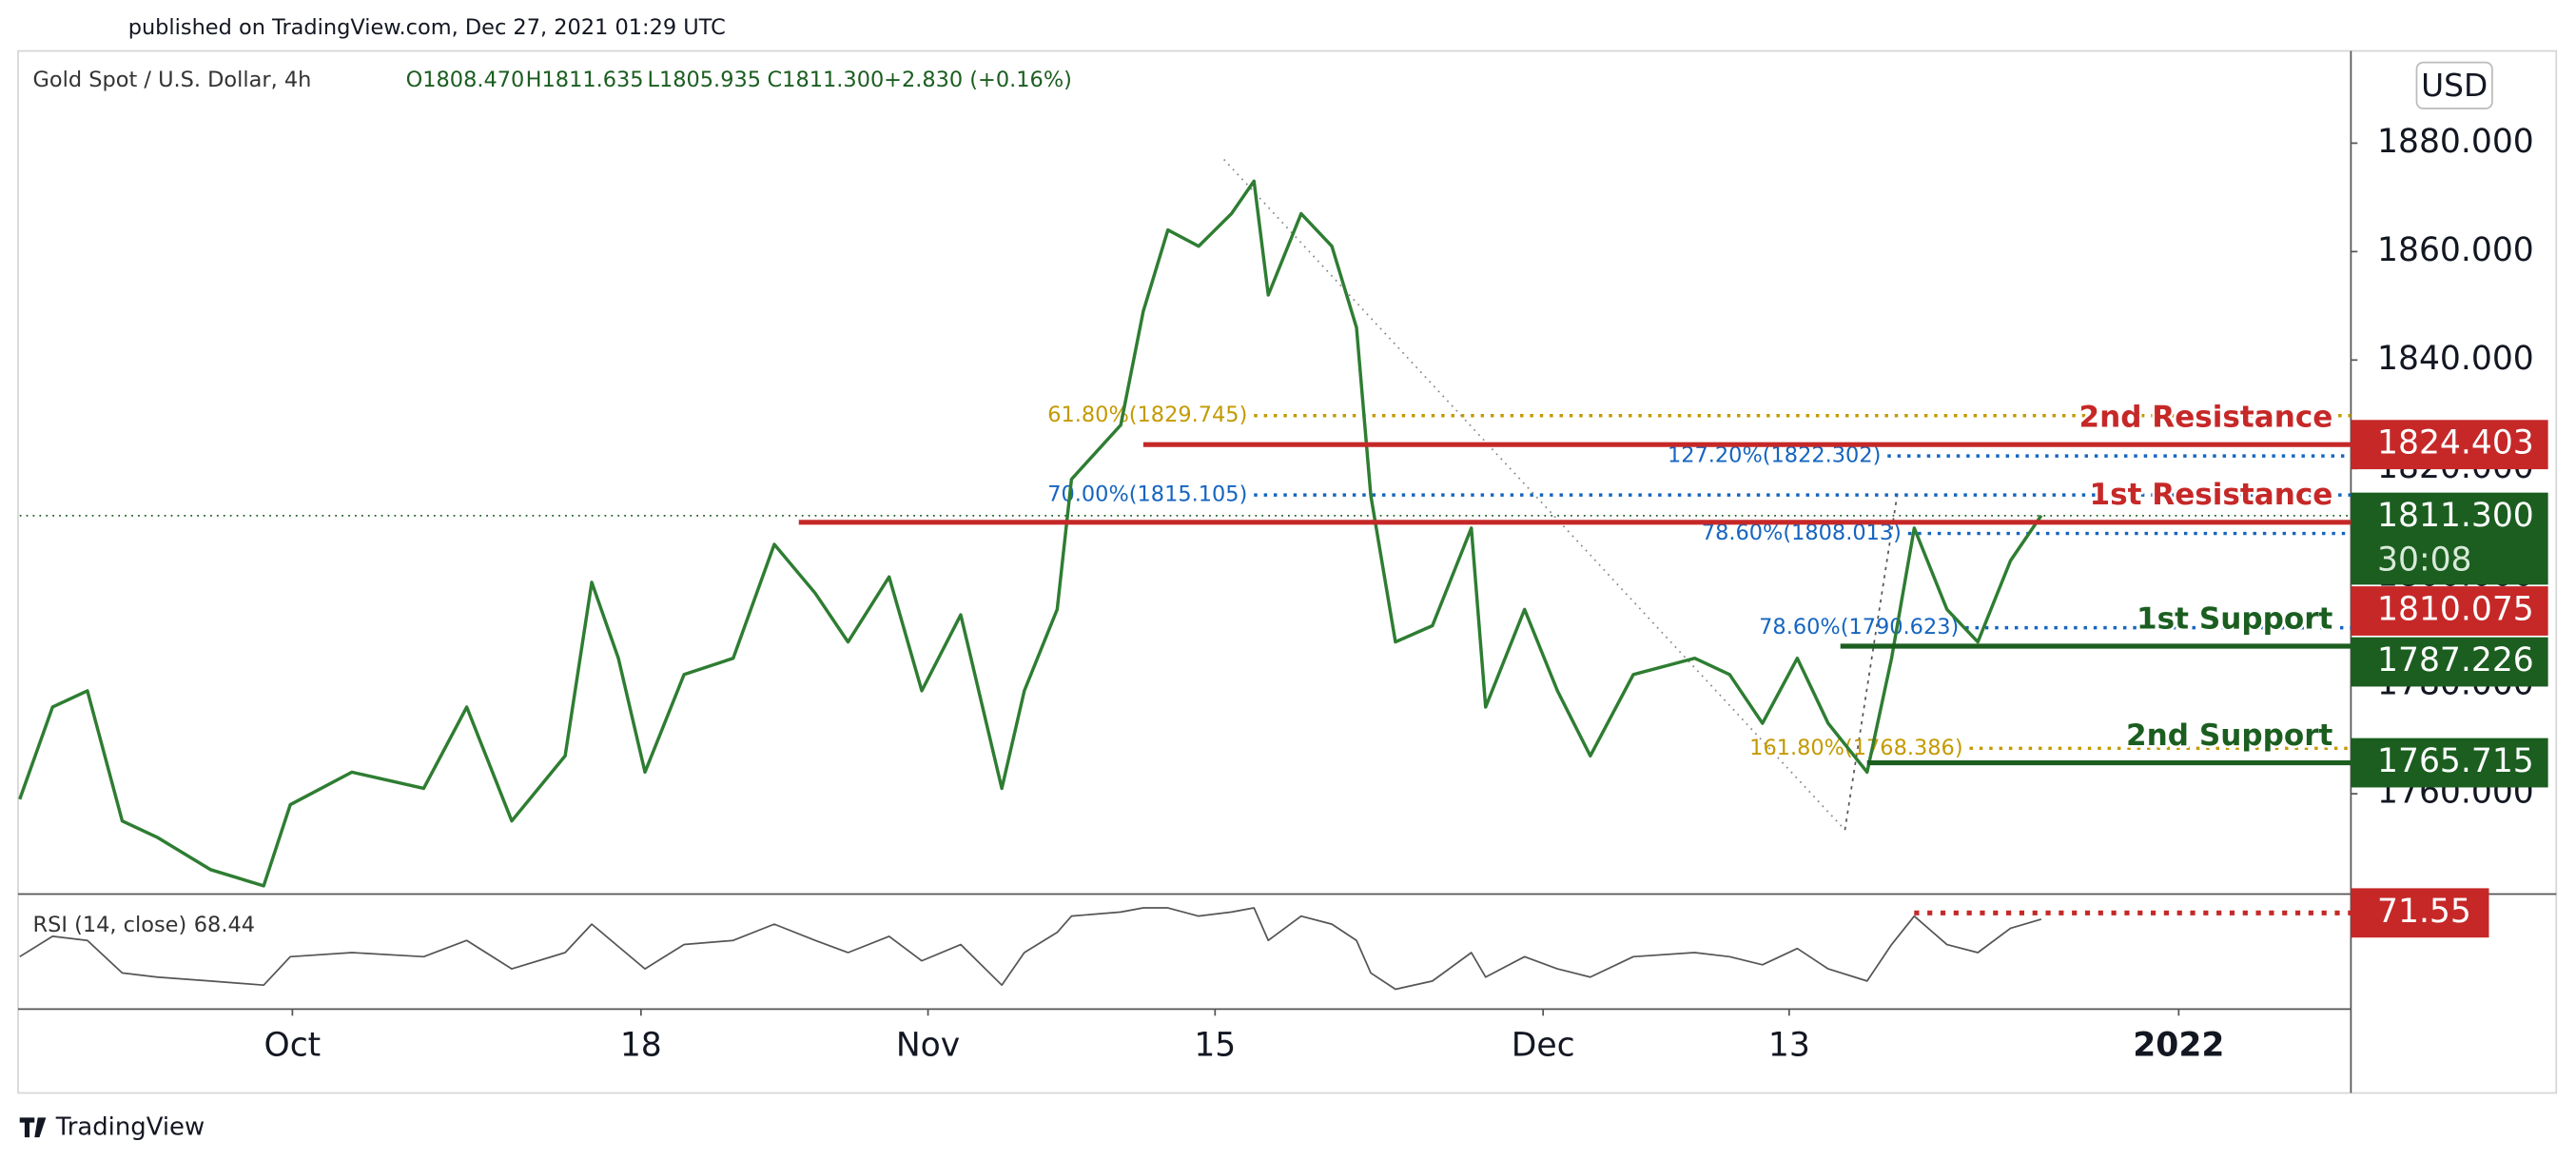 This screenshot has height=1161, width=2576. I want to click on level-label: 1st Support, so click(2235, 619).